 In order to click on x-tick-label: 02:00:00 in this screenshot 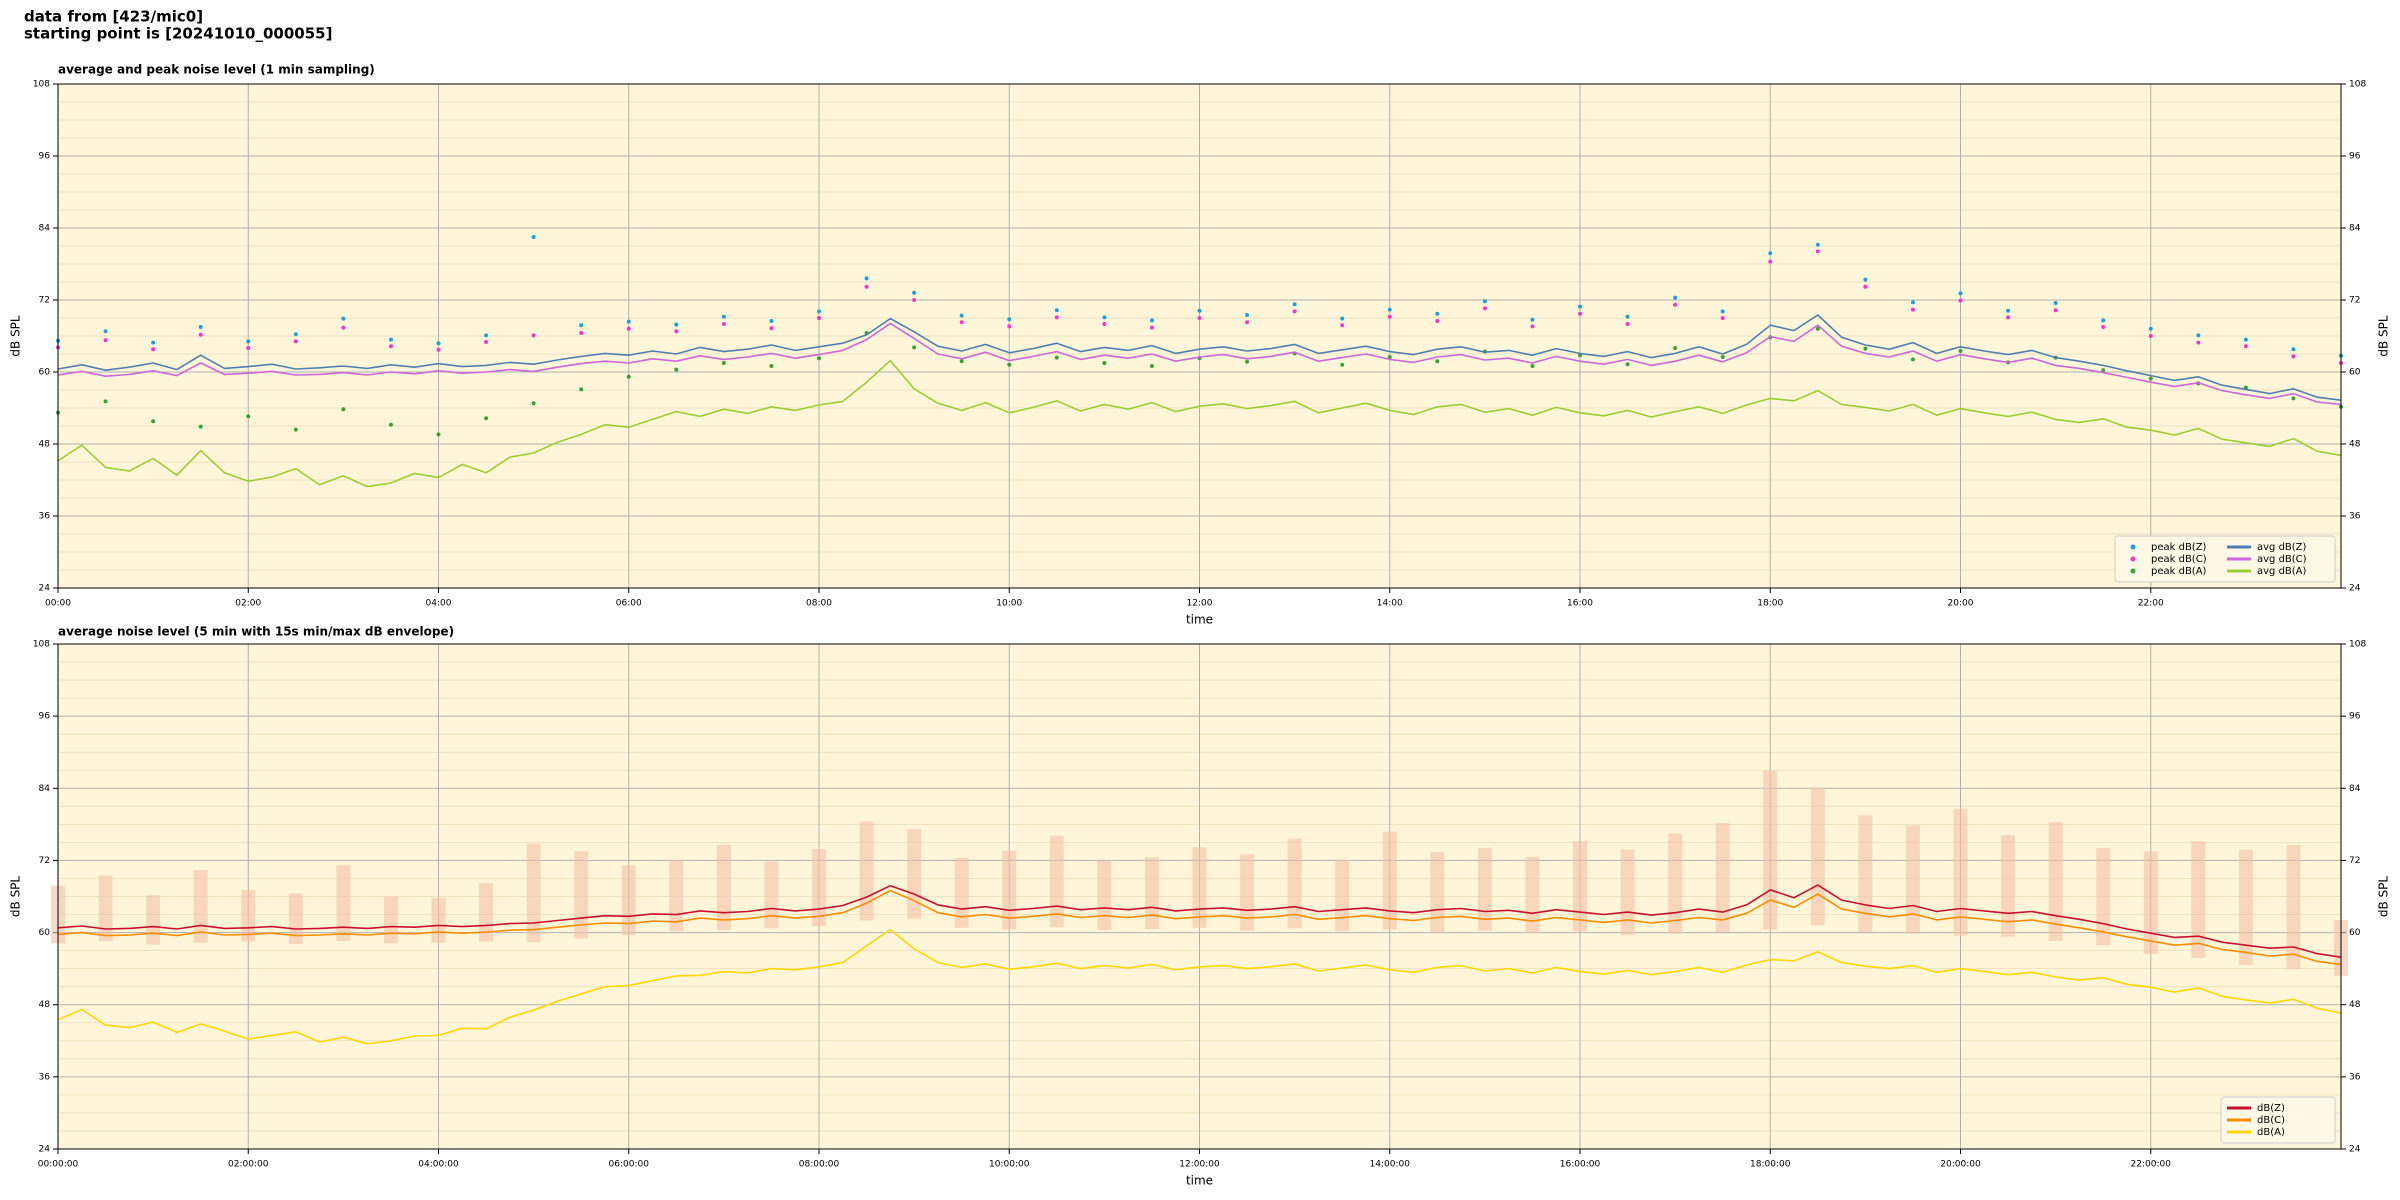, I will do `click(248, 1165)`.